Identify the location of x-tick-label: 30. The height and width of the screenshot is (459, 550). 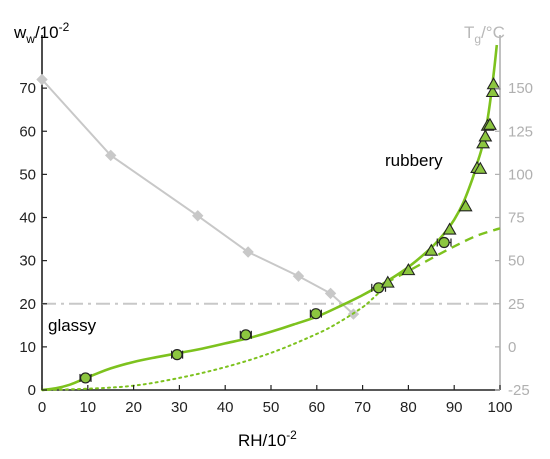
(179, 407).